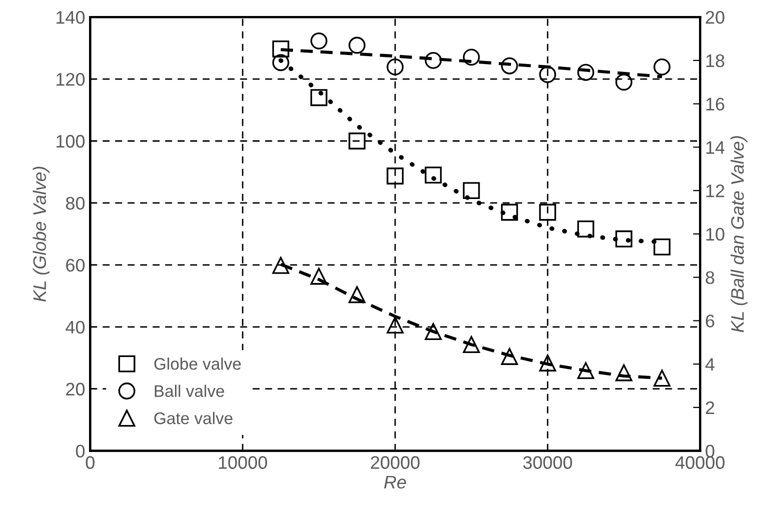  I want to click on x-axis-title: Re, so click(395, 482).